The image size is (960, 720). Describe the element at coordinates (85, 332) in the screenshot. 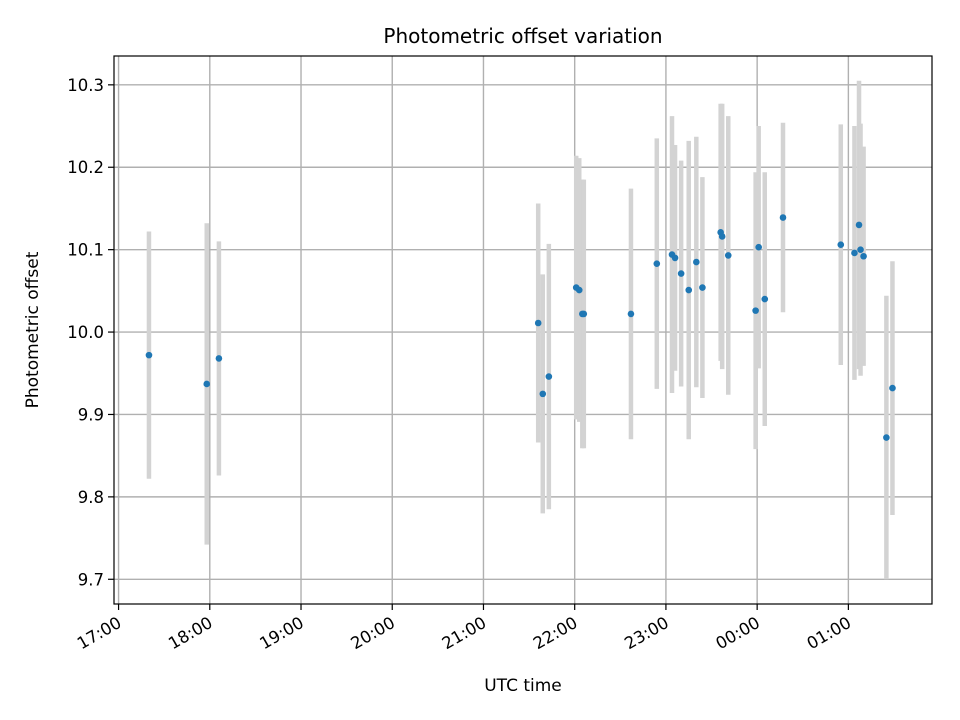

I see `y-tick-label: 10.0` at that location.